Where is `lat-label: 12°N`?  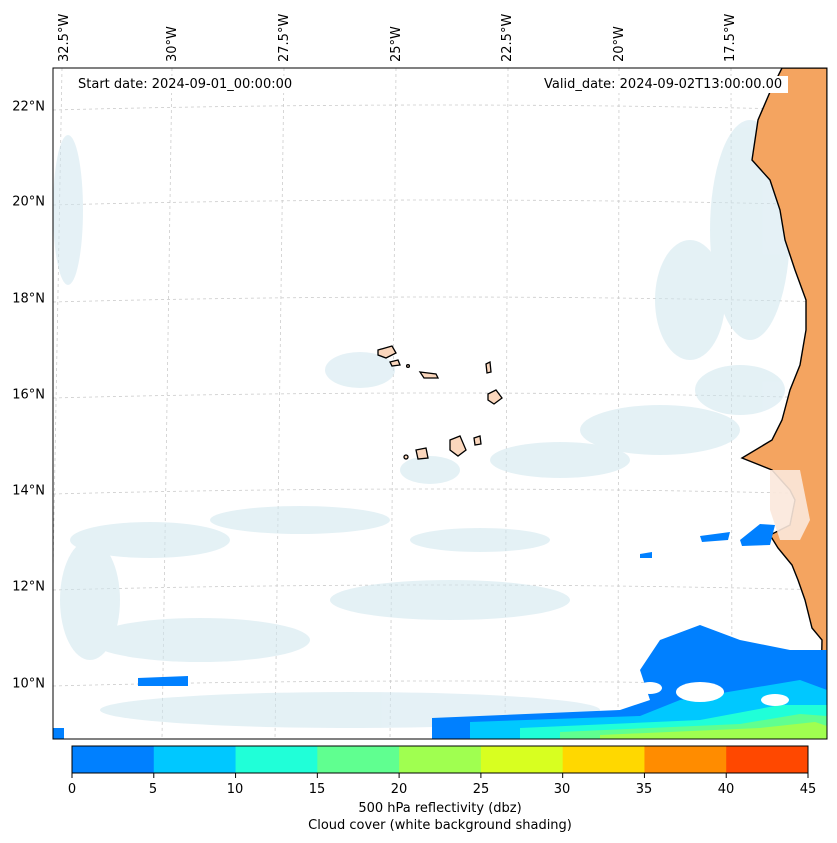 lat-label: 12°N is located at coordinates (28, 587).